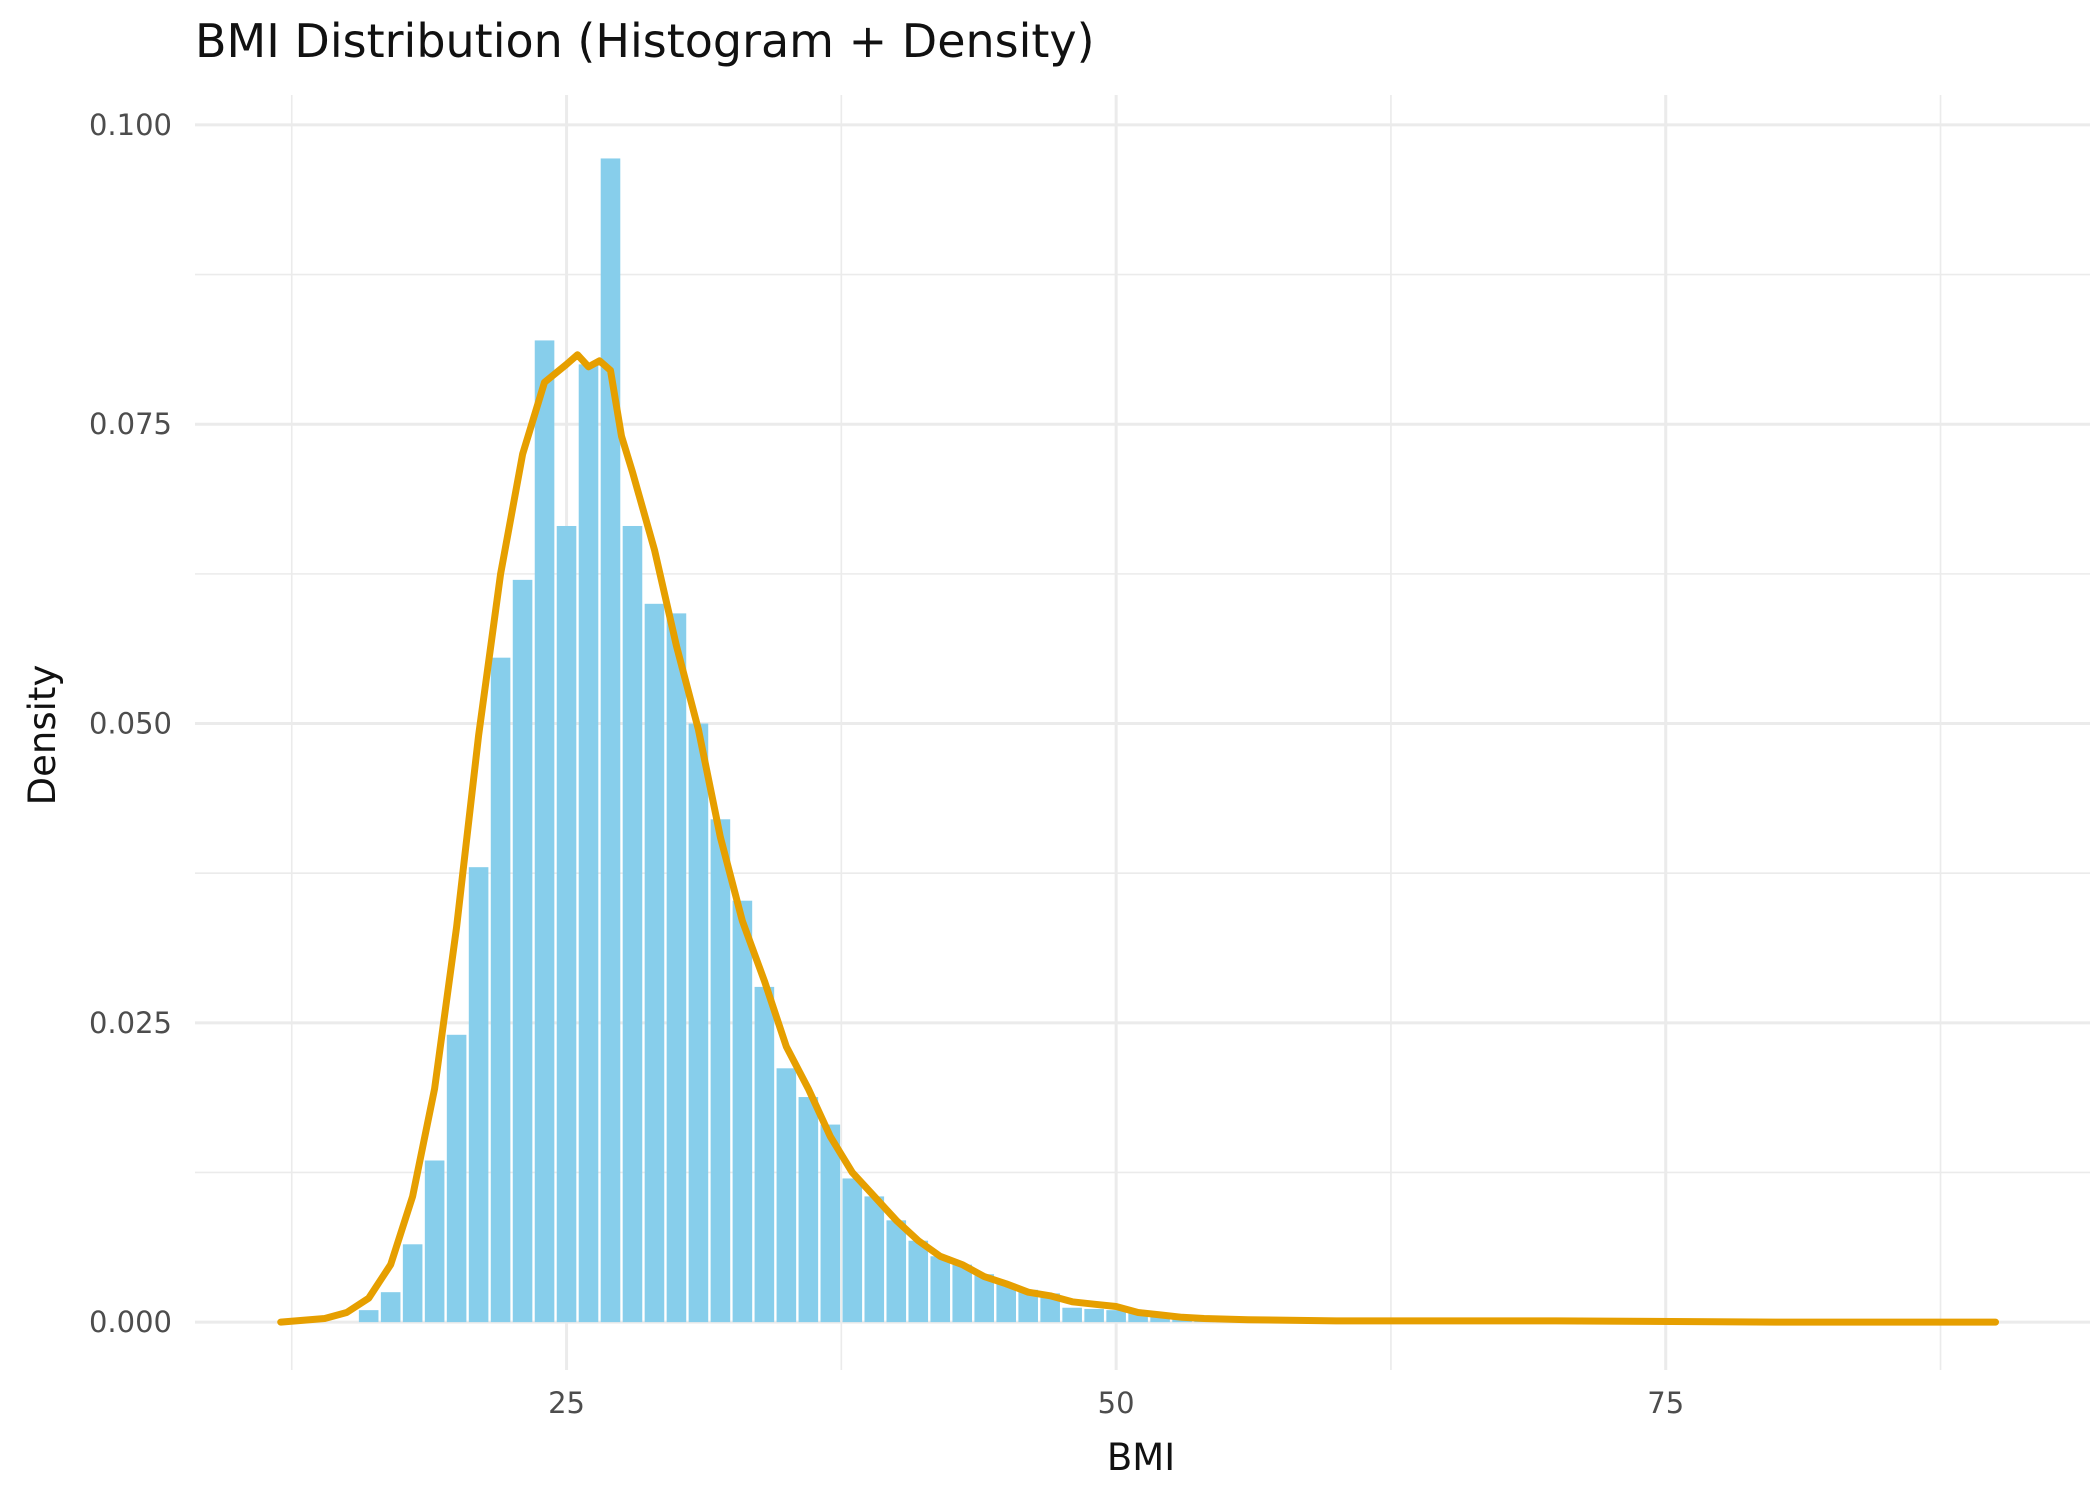 Image resolution: width=2100 pixels, height=1500 pixels. Describe the element at coordinates (1141, 1457) in the screenshot. I see `x-axis-title: BMI` at that location.